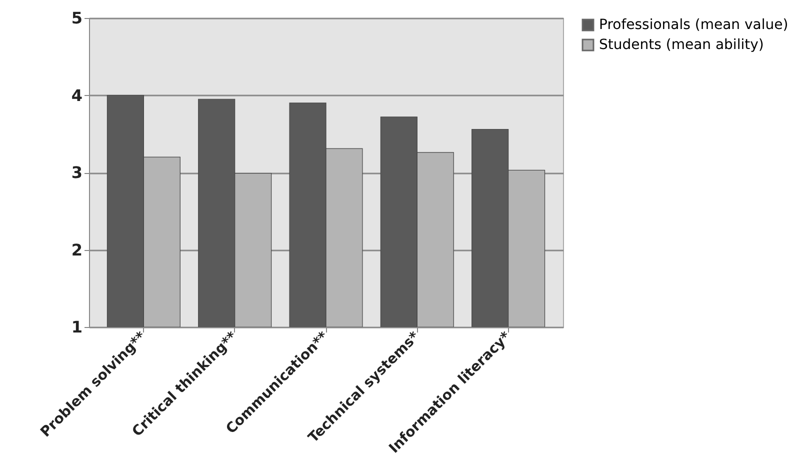 The image size is (799, 466). I want to click on y-tick-label: 1, so click(76, 327).